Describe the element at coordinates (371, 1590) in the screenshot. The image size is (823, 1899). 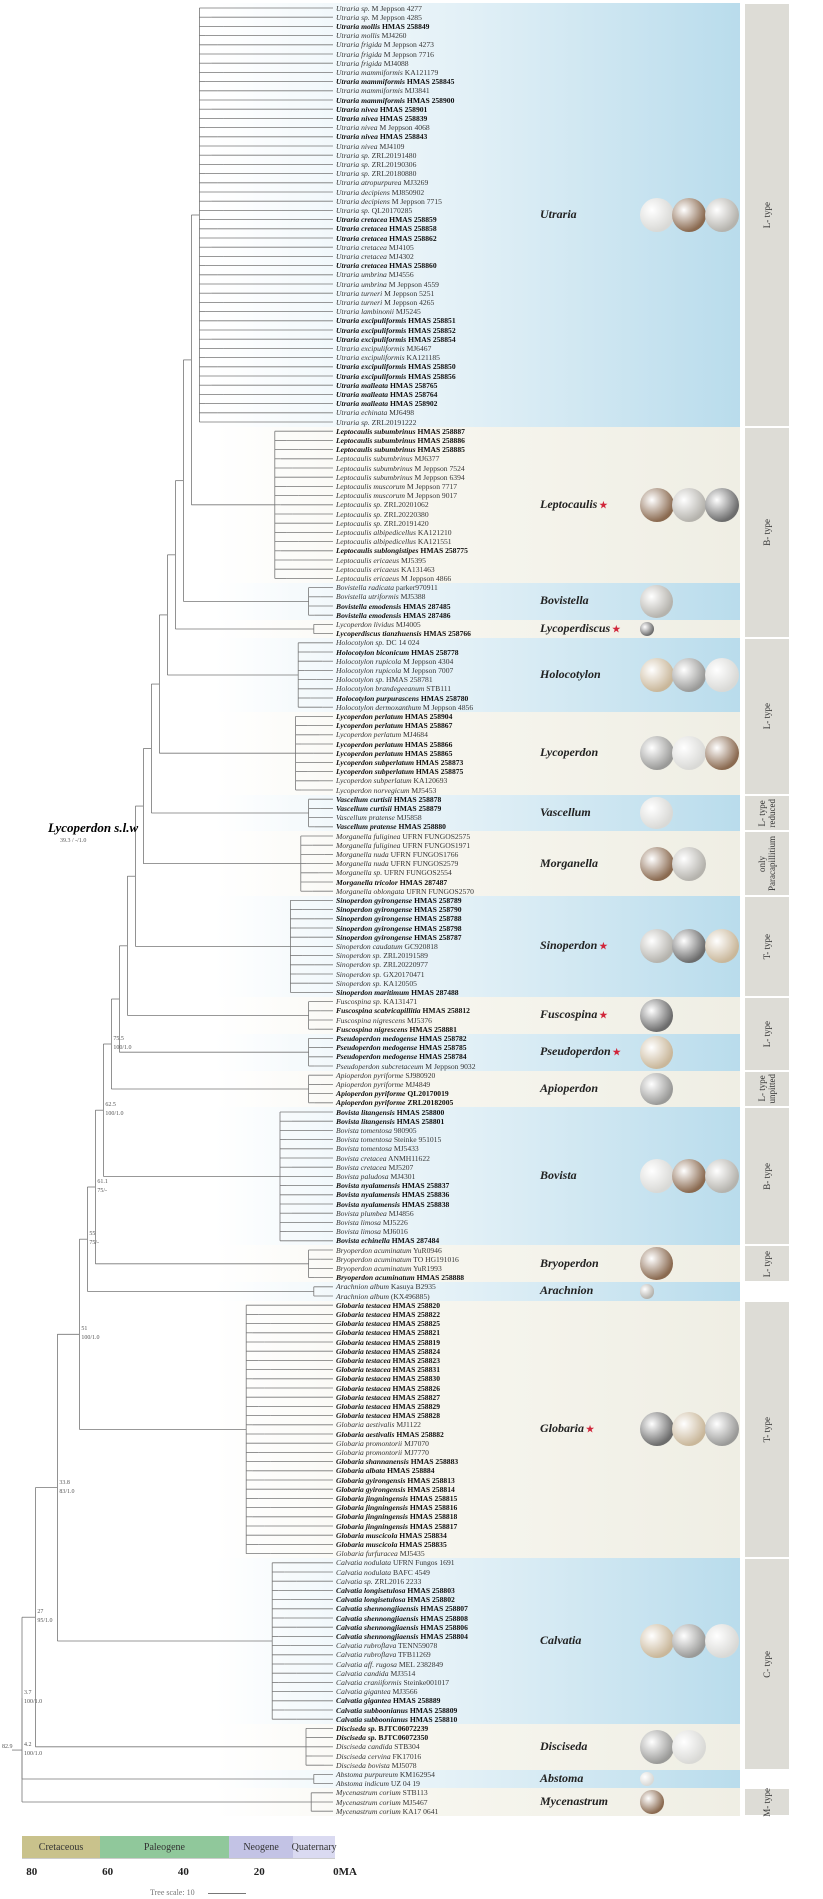
I see `taxon-name: Calvatia longisetulosa` at that location.